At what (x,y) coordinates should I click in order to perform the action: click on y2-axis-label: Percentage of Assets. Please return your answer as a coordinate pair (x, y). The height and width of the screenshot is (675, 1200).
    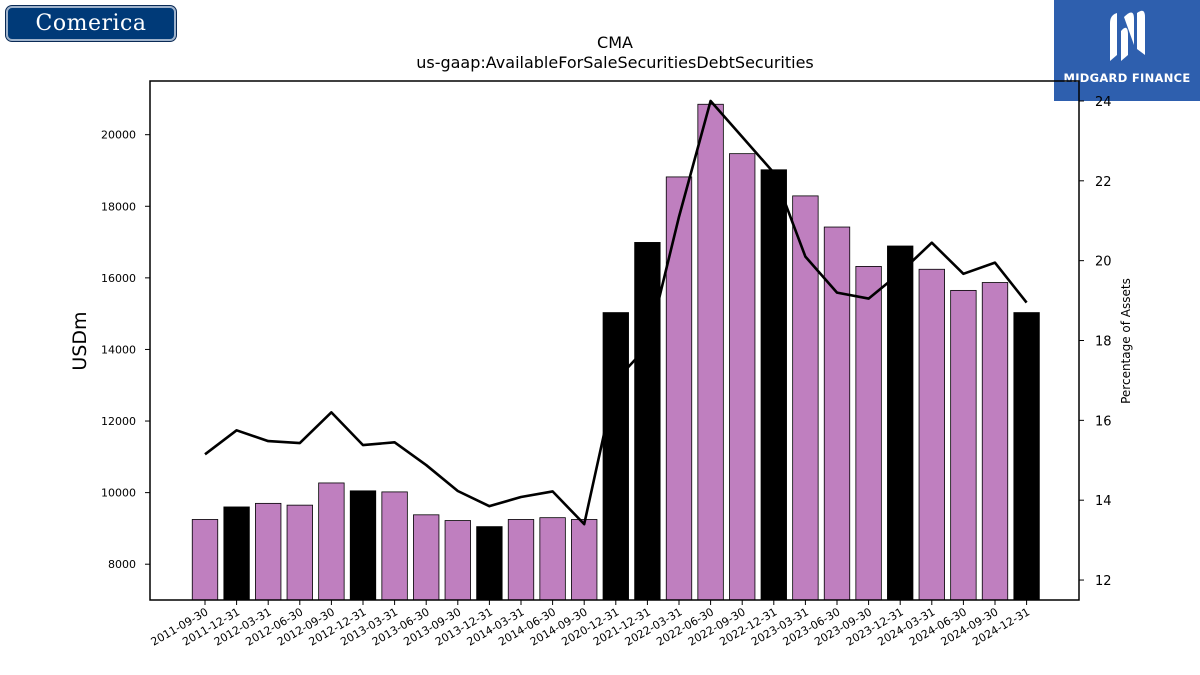
    Looking at the image, I should click on (1126, 341).